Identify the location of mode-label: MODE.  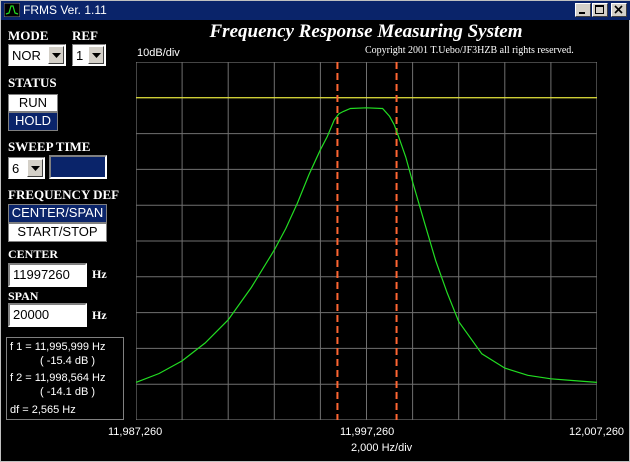
(28, 35).